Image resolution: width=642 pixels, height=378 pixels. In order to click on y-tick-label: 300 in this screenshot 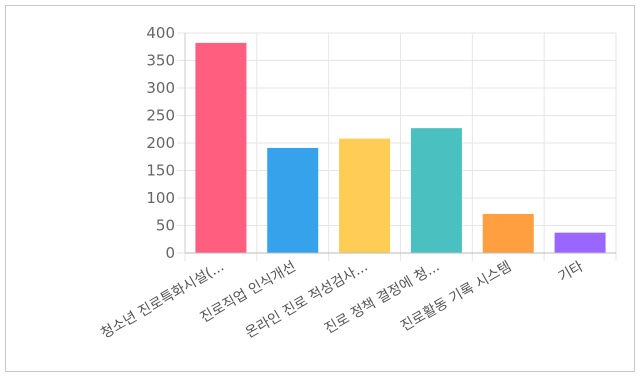, I will do `click(160, 88)`.